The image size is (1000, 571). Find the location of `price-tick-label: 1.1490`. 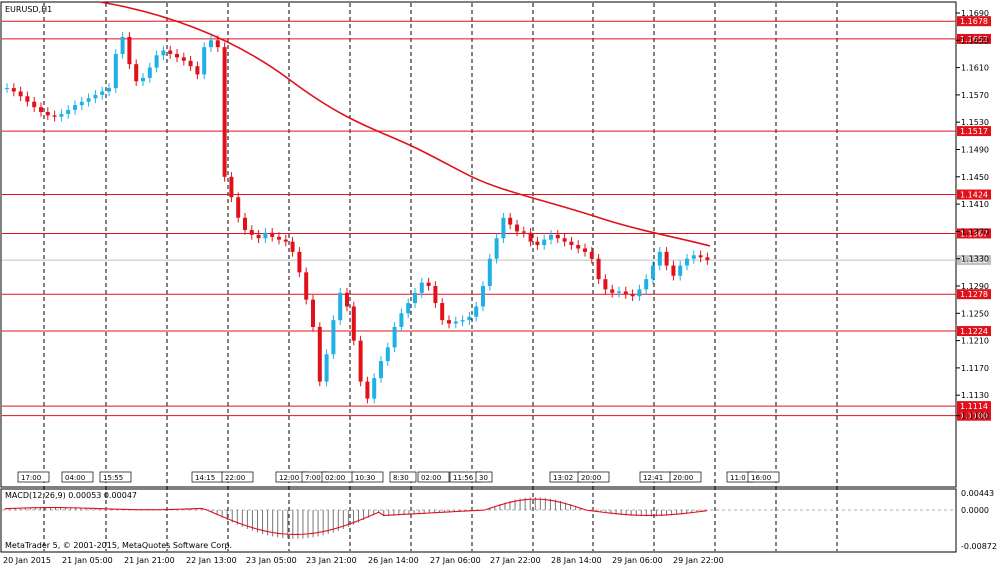

price-tick-label: 1.1490 is located at coordinates (975, 150).